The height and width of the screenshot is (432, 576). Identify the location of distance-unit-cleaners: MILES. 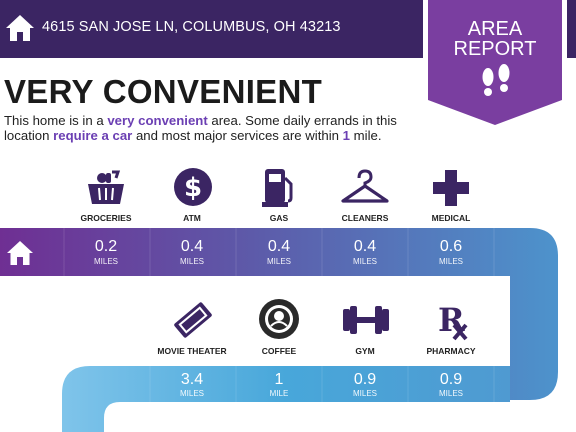
(364, 261).